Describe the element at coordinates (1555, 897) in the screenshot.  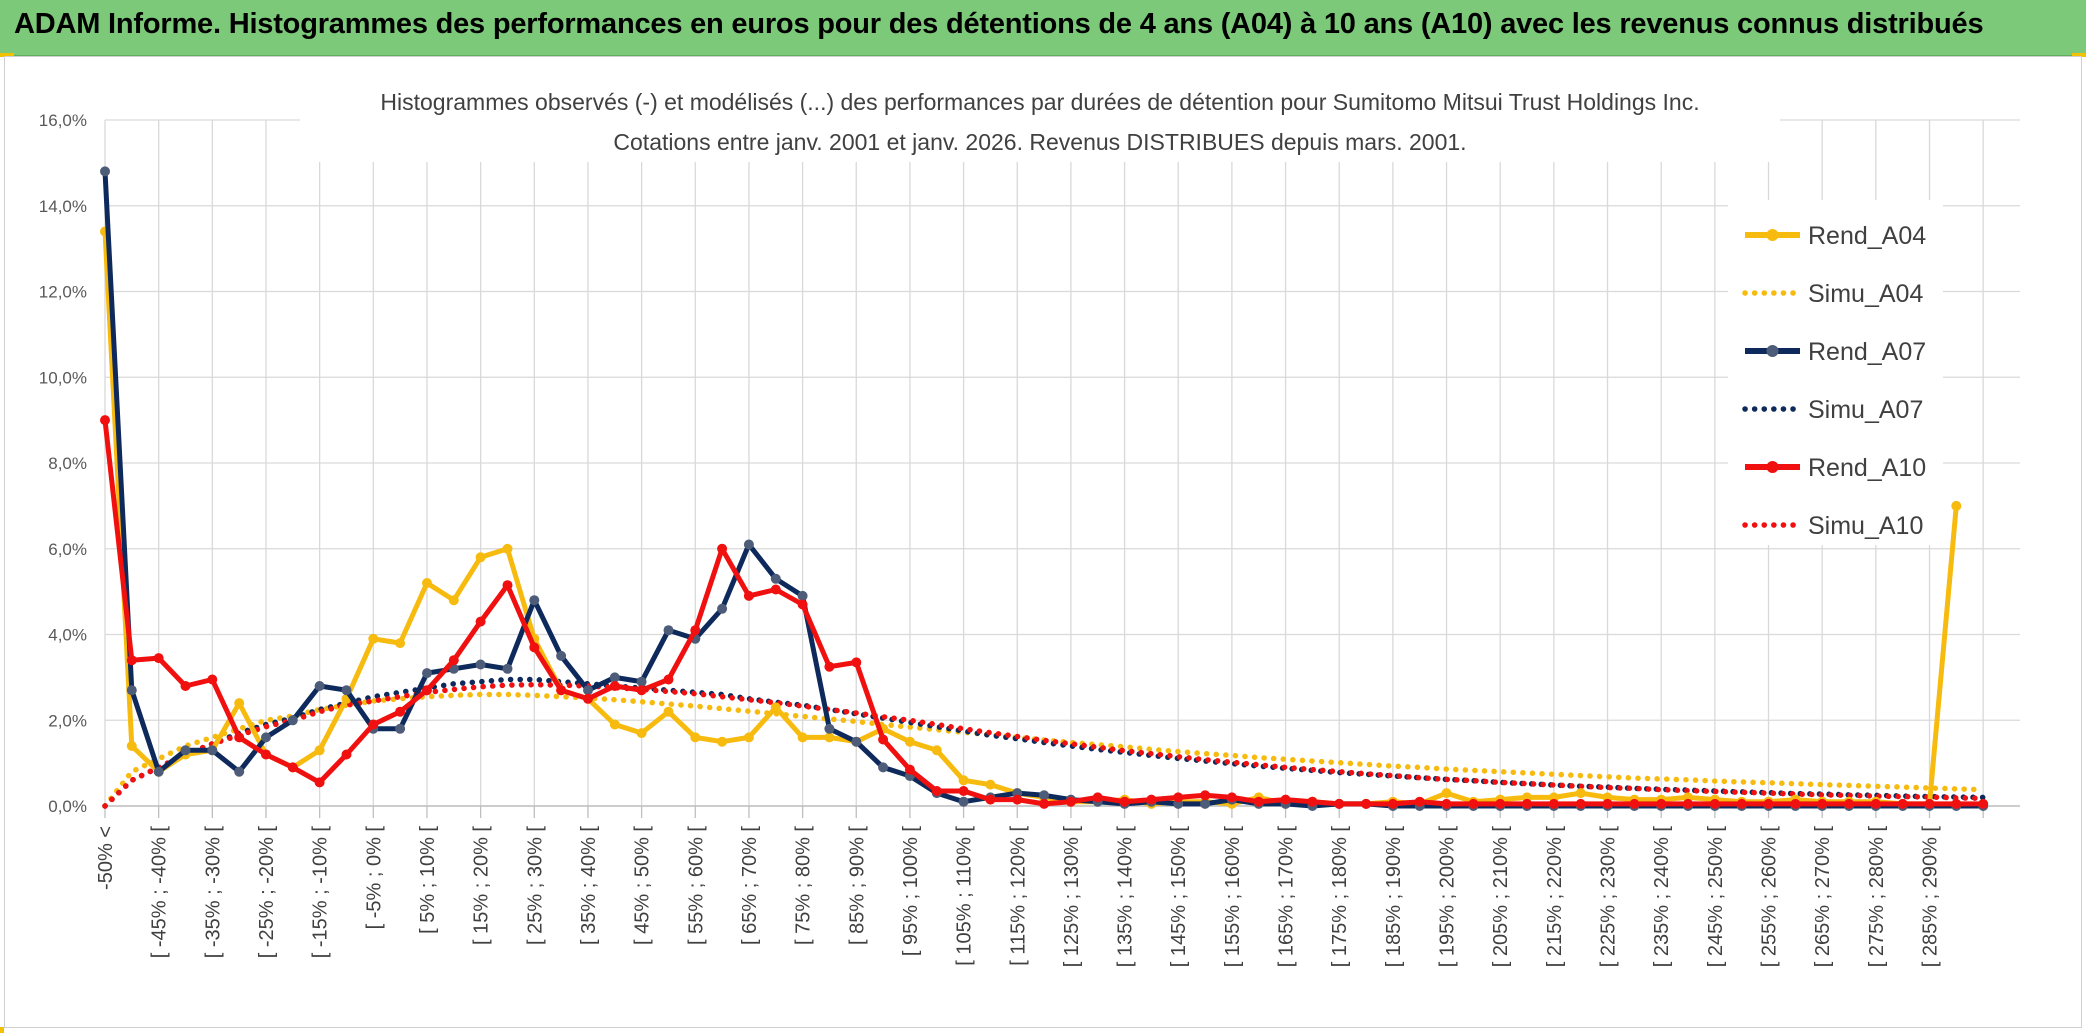
I see `x-tick-label: [ 215% ; 220% [` at that location.